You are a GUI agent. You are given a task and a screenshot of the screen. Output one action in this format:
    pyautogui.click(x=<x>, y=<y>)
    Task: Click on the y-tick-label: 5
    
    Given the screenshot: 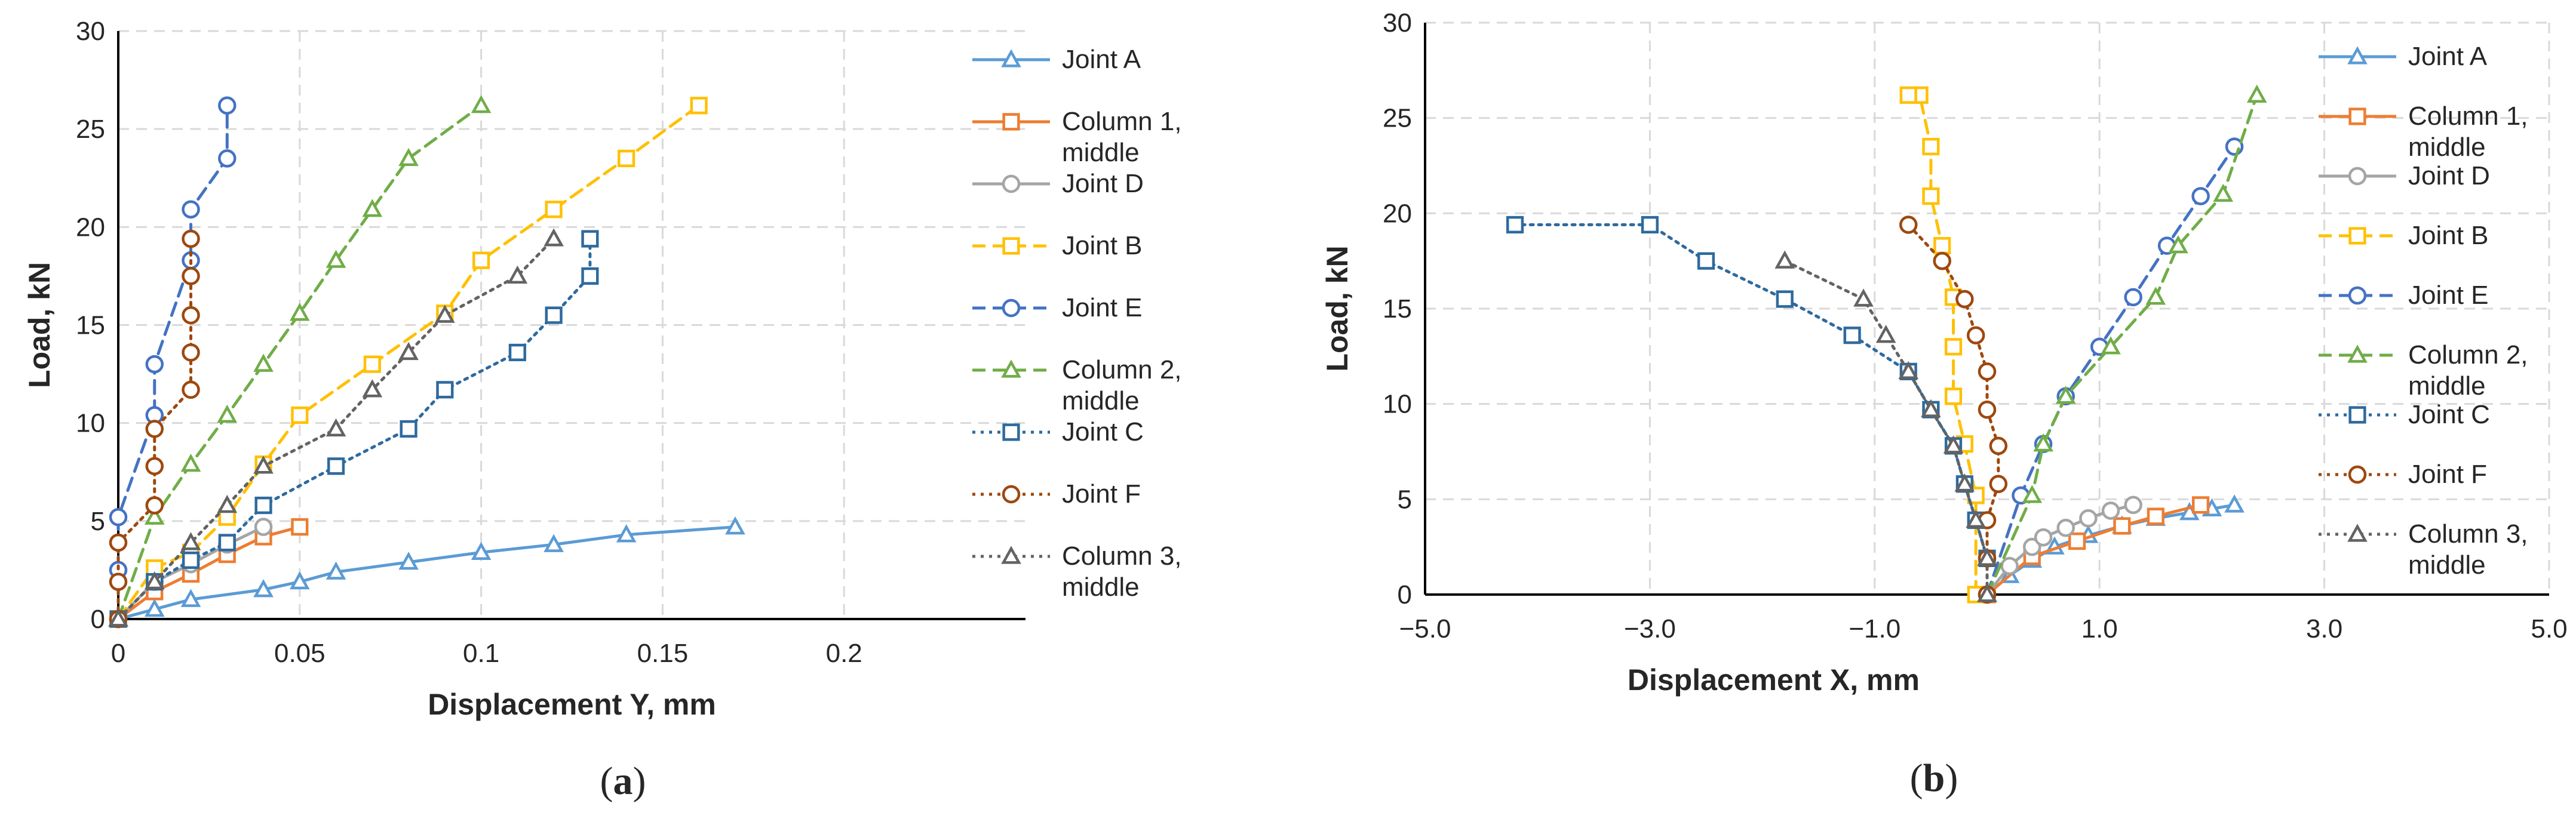 What is the action you would take?
    pyautogui.click(x=1405, y=499)
    